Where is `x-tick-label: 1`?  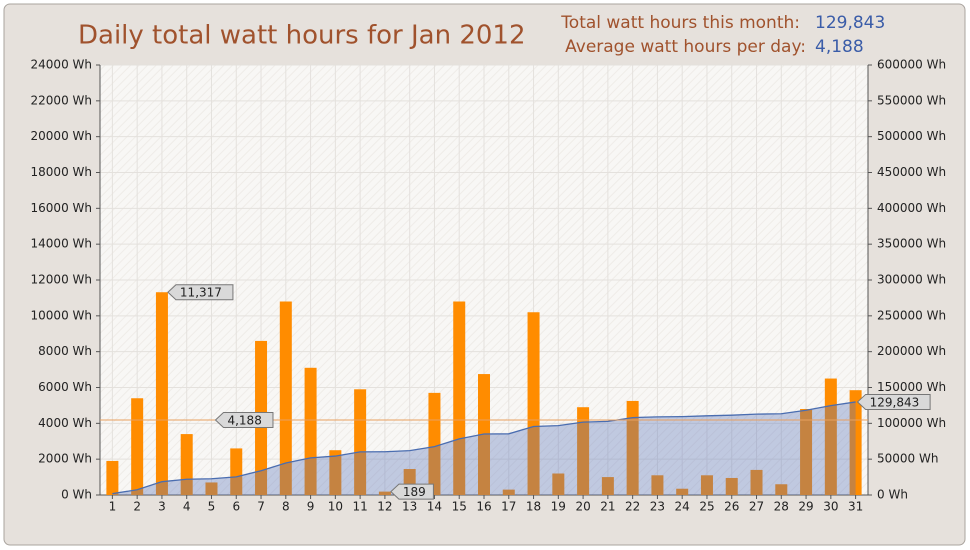
x-tick-label: 1 is located at coordinates (113, 507).